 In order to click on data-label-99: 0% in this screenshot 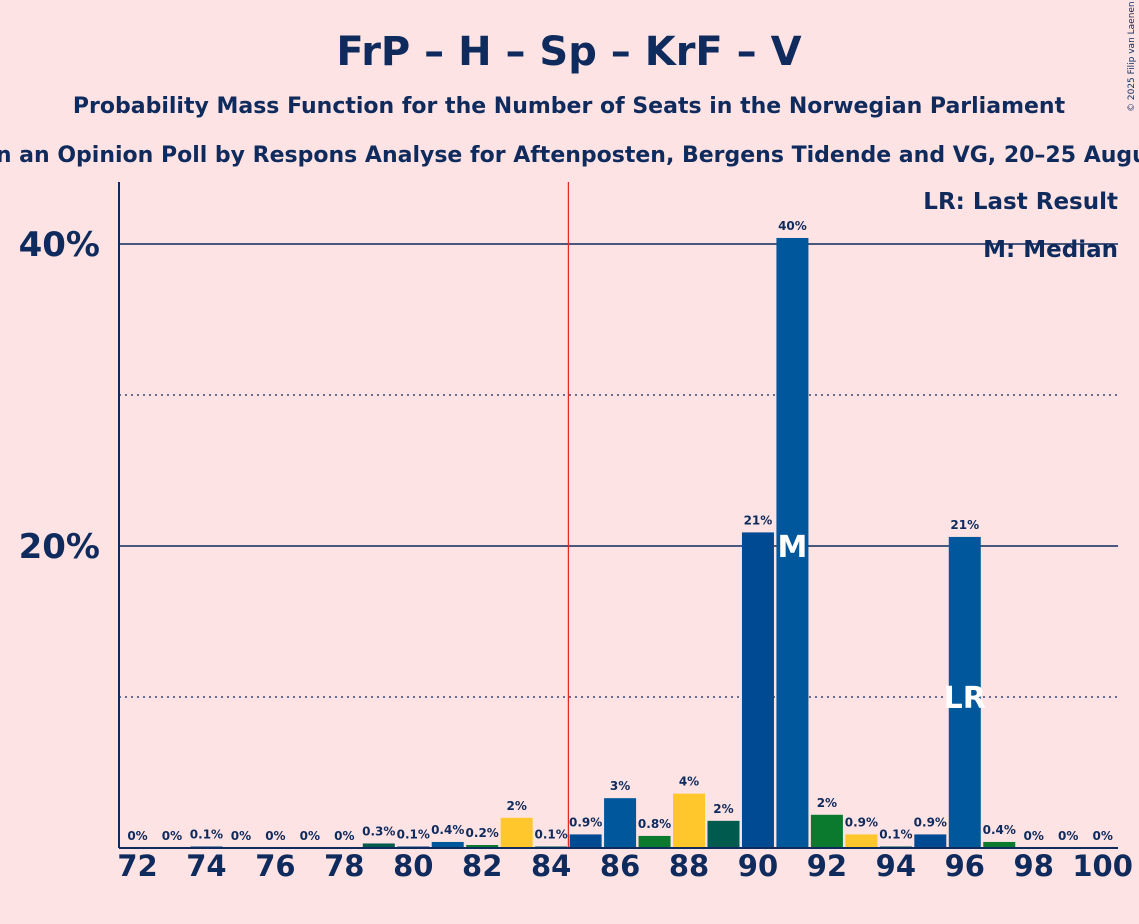, I will do `click(1068, 836)`.